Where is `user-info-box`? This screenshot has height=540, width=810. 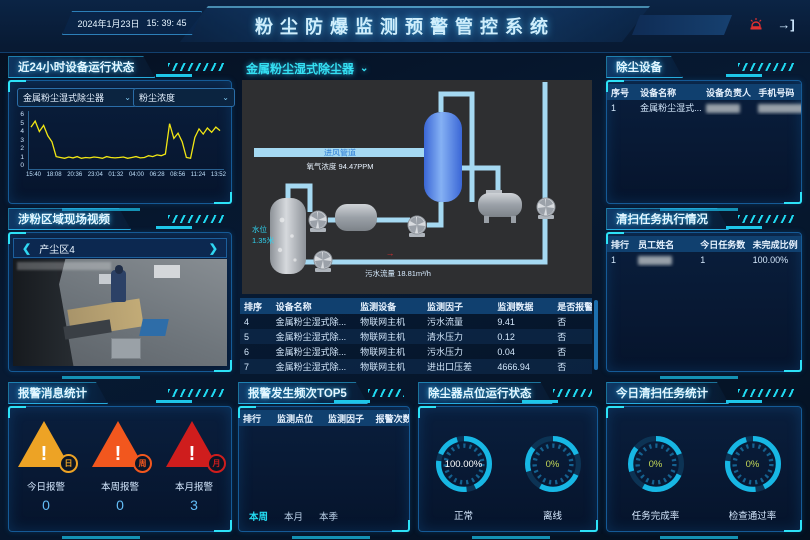 user-info-box is located at coordinates (682, 25).